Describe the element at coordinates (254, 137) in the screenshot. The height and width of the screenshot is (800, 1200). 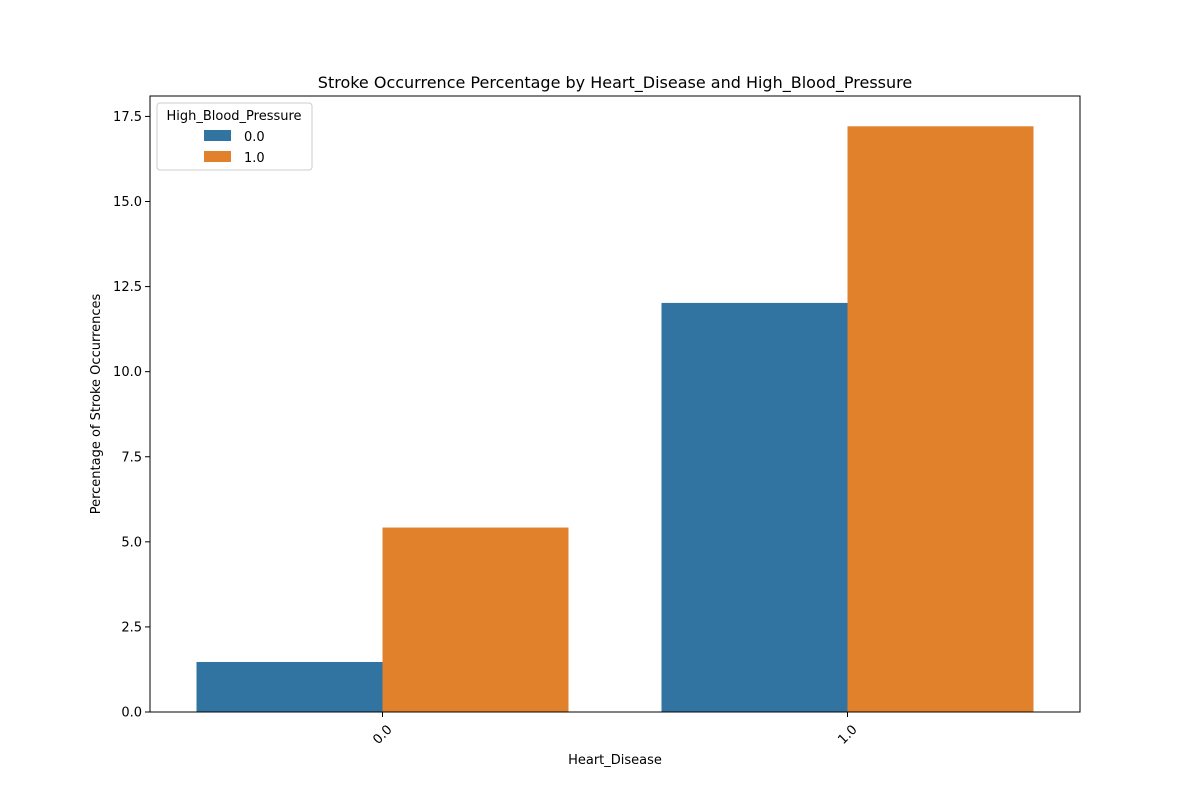
I see `legend-label-0: 0.0` at that location.